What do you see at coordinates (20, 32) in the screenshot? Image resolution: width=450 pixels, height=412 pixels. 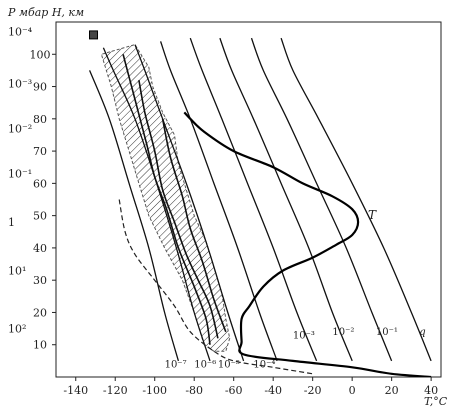 I see `pressure-tick-label: 10⁻⁴` at bounding box center [20, 32].